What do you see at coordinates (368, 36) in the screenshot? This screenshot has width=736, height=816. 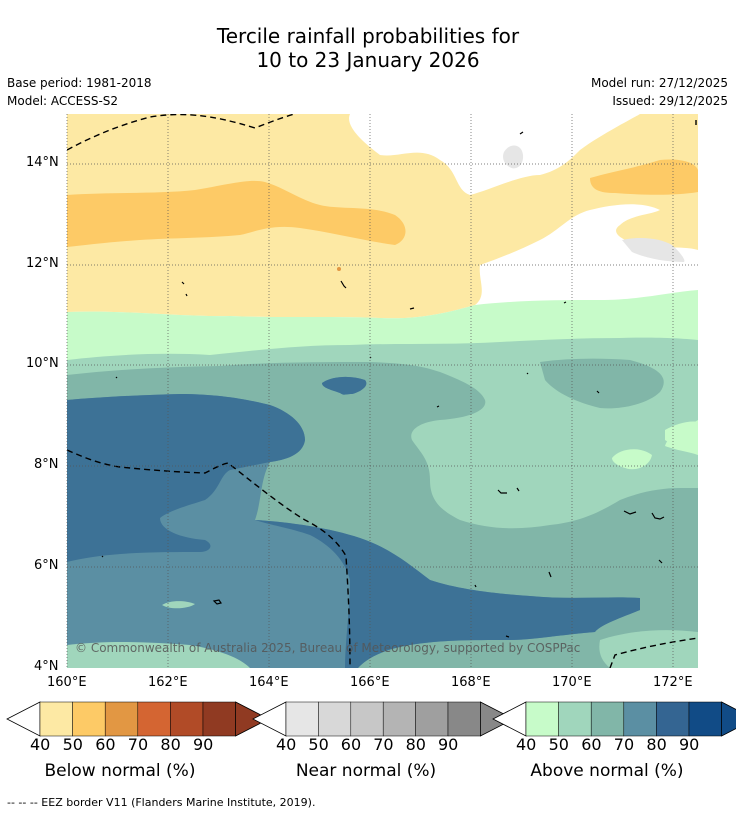 I see `map-title-line1: Tercile rainfall probabilities for` at bounding box center [368, 36].